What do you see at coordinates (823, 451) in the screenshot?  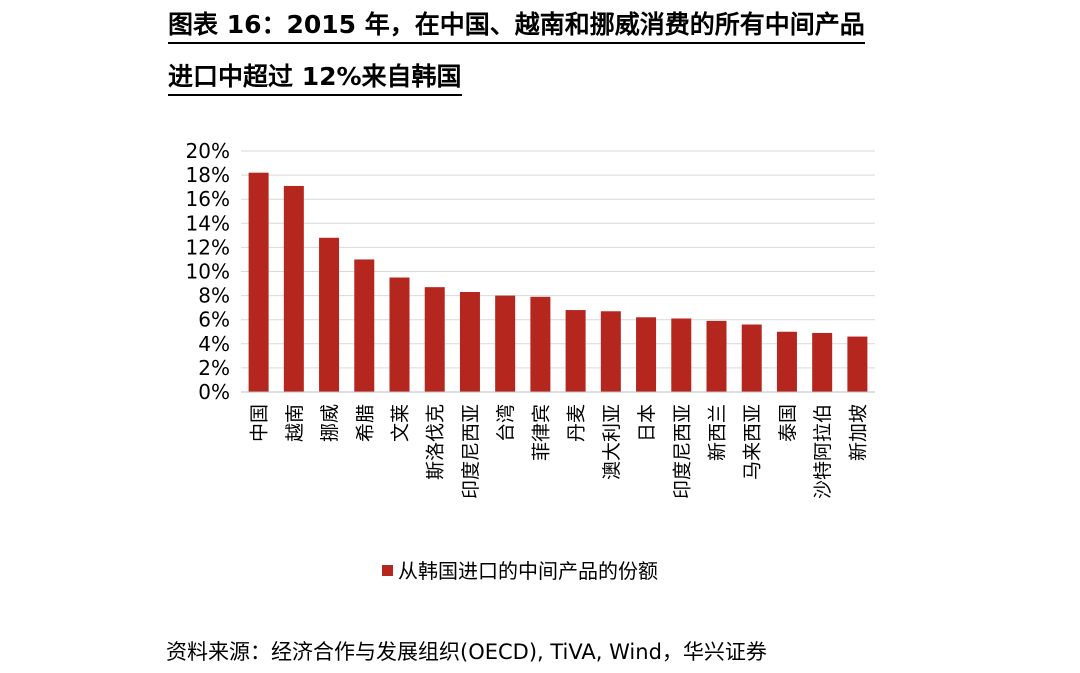 I see `x-category-label: 沙特阿拉伯` at bounding box center [823, 451].